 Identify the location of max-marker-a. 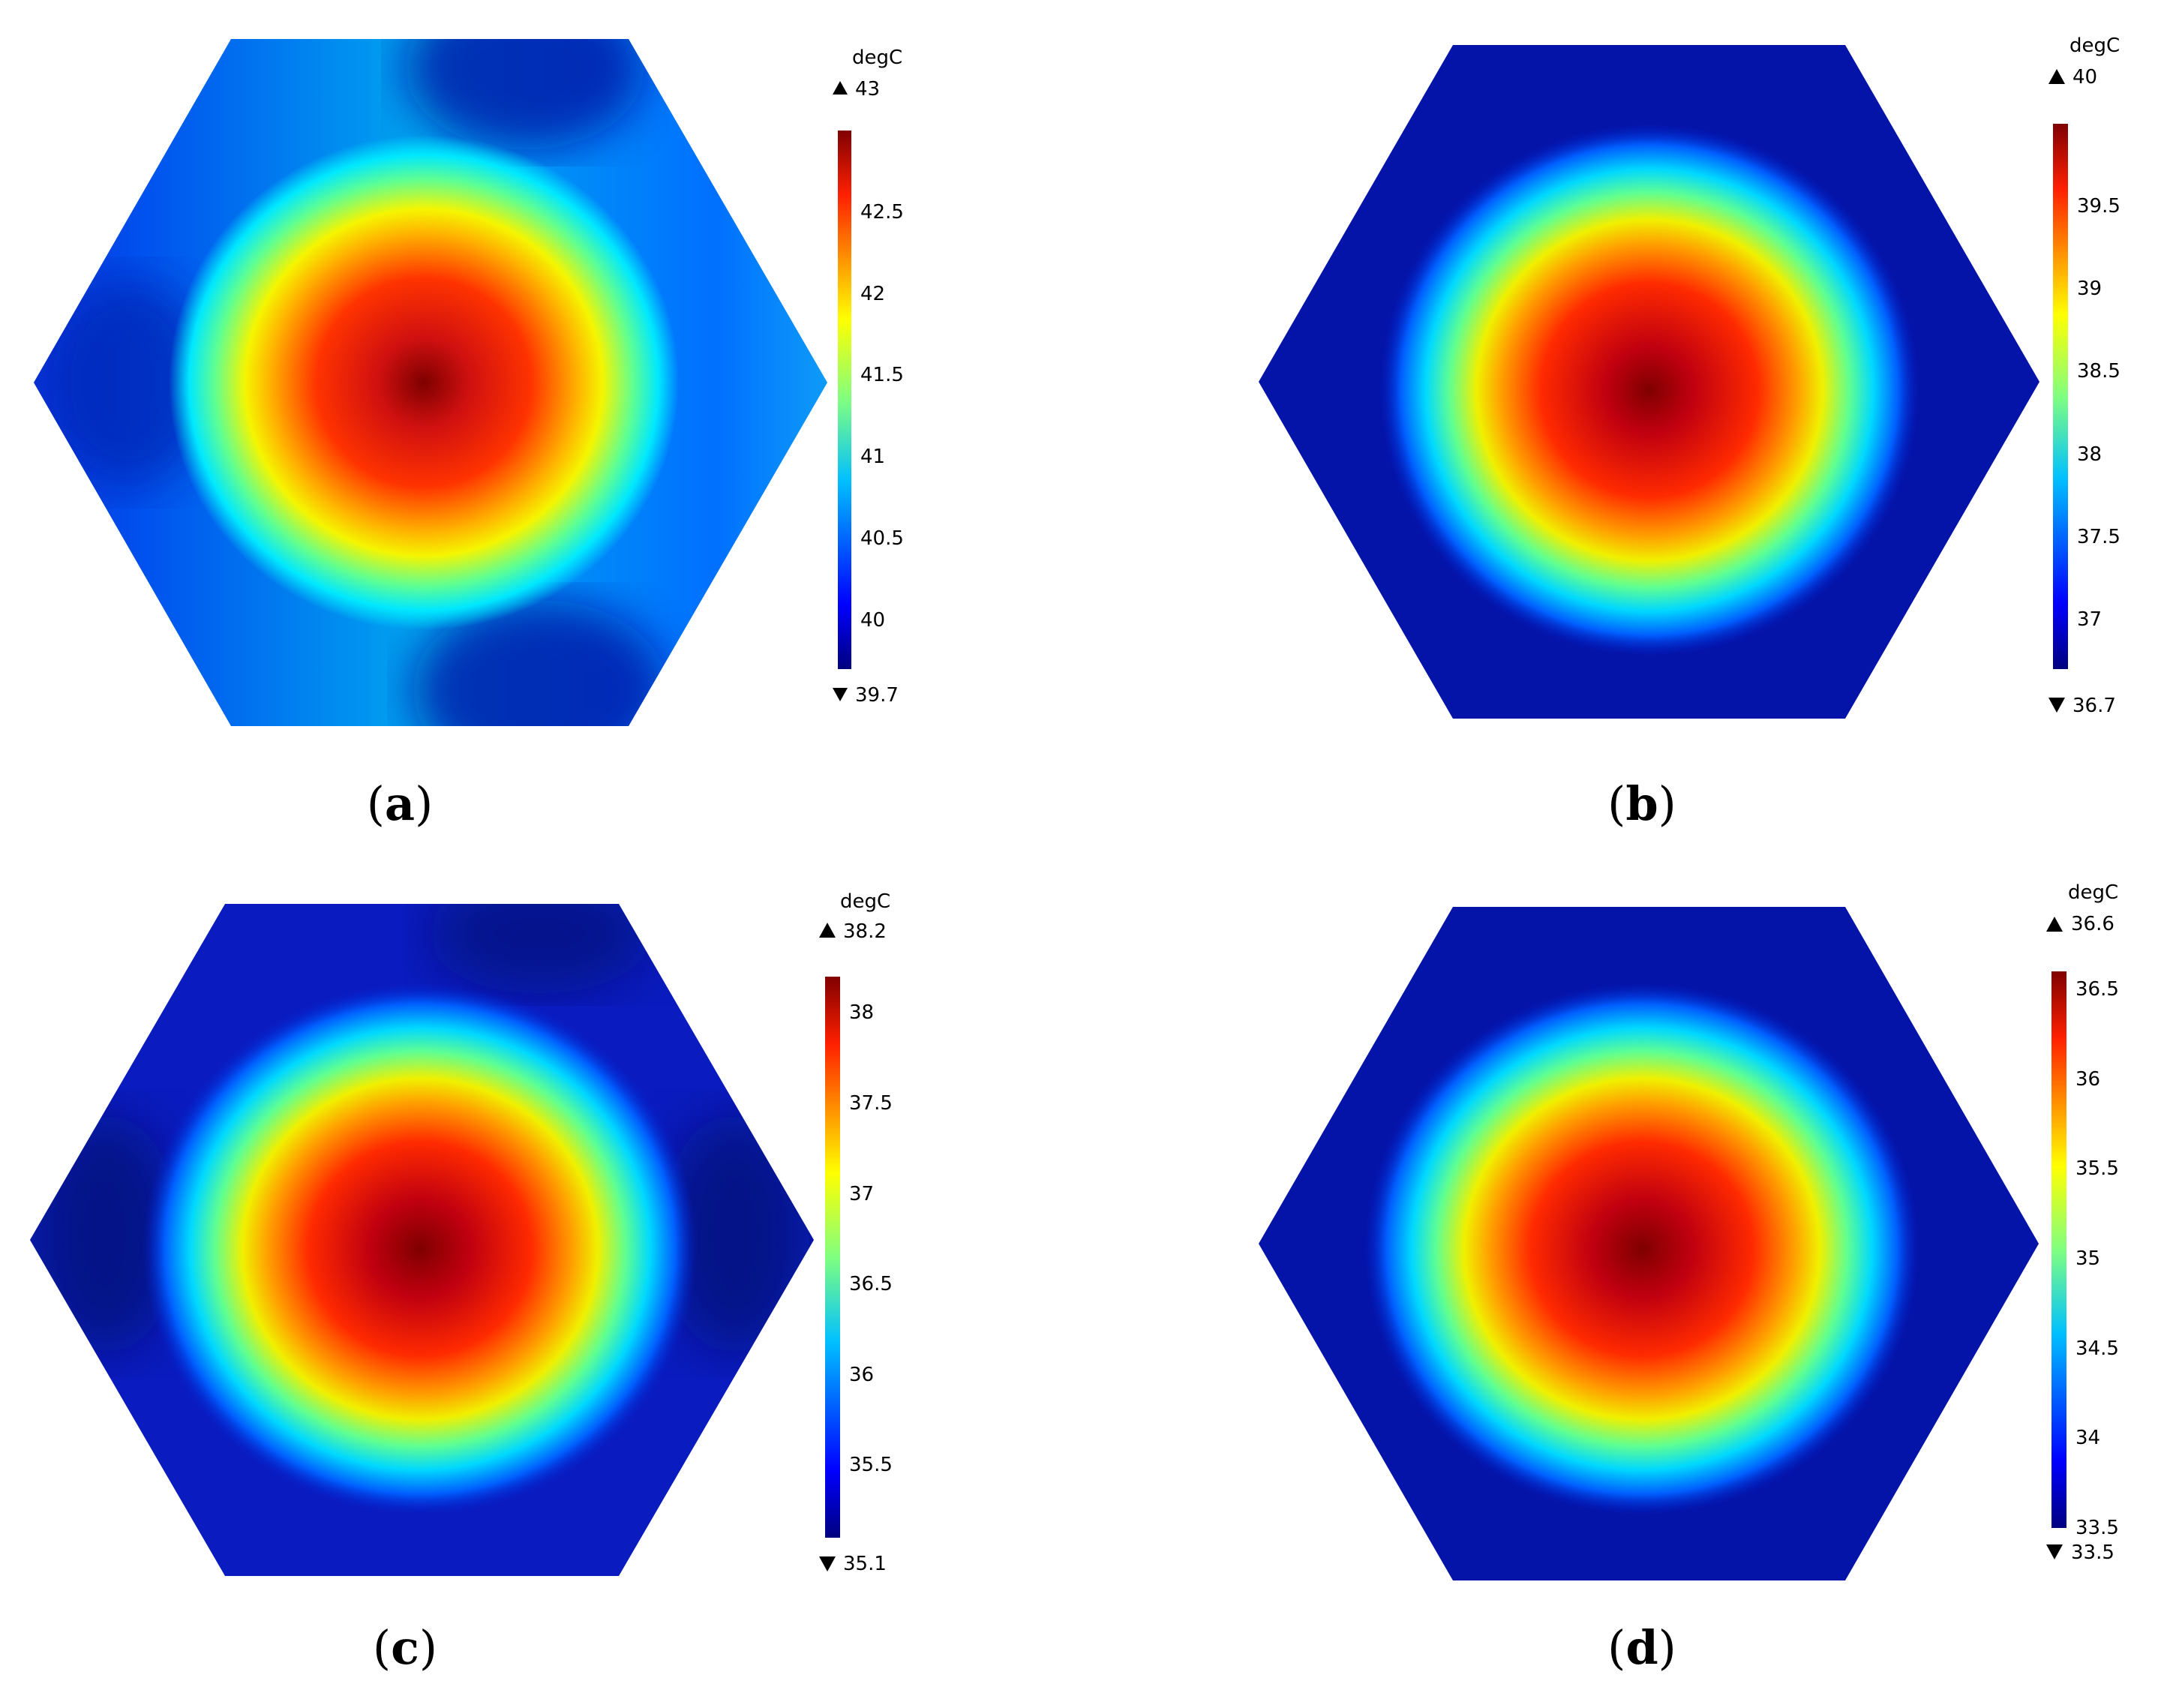
(840, 88).